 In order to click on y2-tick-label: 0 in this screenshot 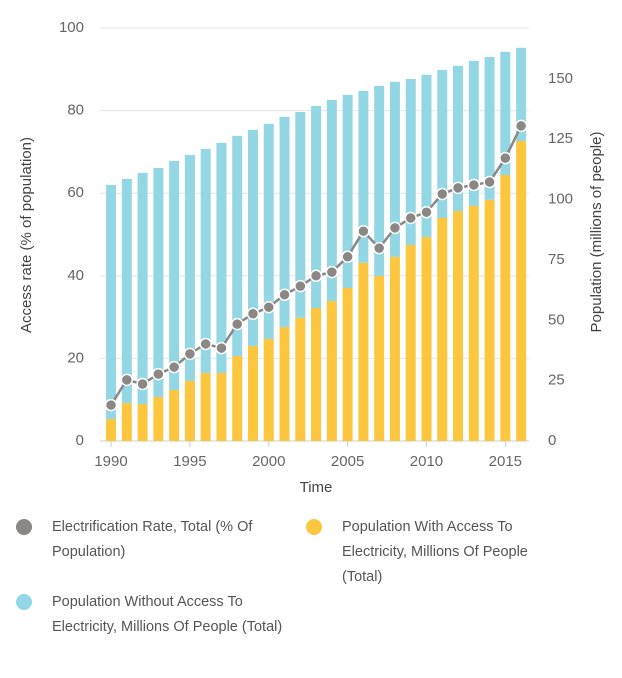, I will do `click(552, 440)`.